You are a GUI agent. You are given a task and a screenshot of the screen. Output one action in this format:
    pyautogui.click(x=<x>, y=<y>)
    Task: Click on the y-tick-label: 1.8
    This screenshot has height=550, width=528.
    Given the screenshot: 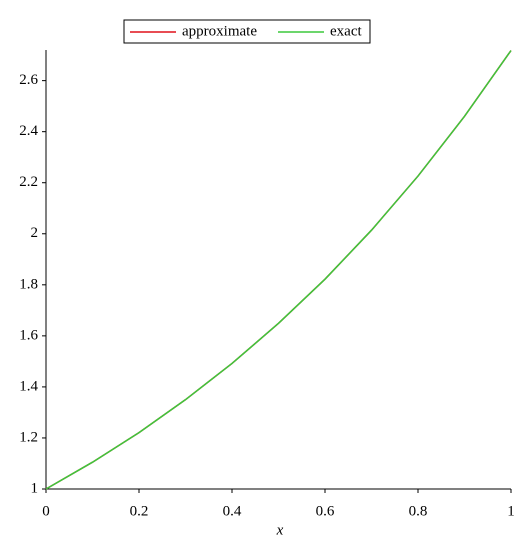 What is the action you would take?
    pyautogui.click(x=28, y=284)
    